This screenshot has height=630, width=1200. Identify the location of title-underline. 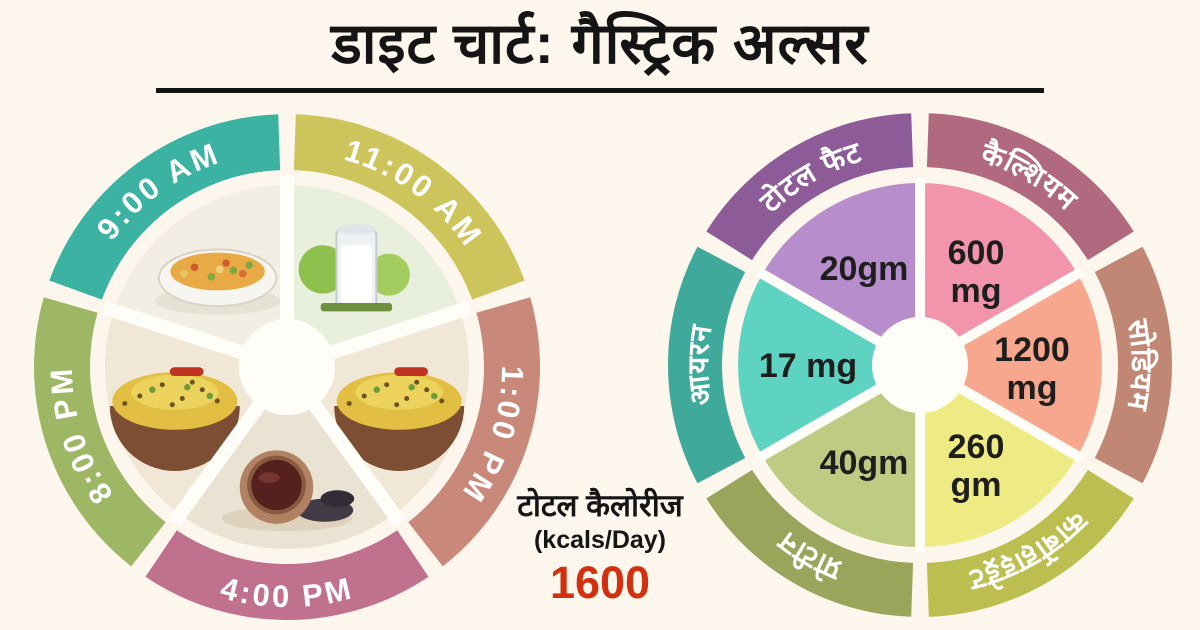
(600, 90).